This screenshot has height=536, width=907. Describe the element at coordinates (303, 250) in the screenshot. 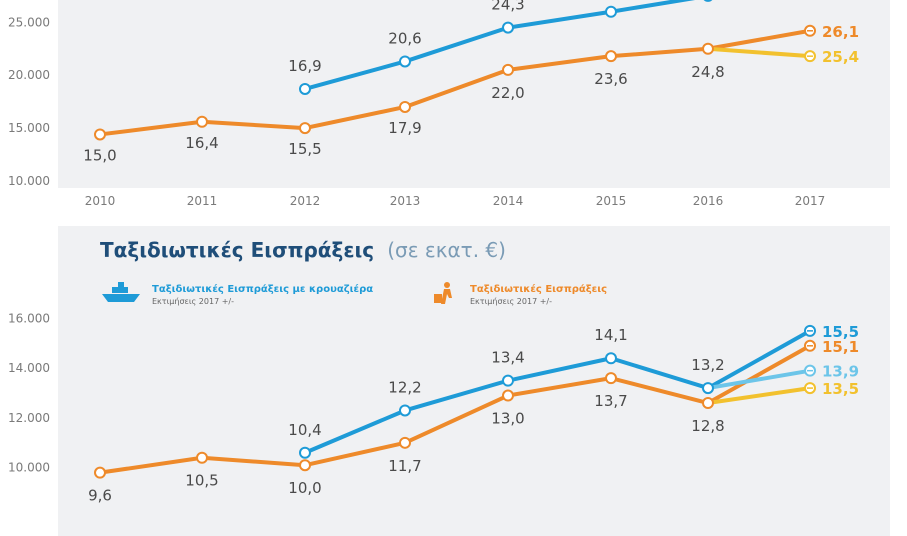

I see `bottom-chart-title: Ταξιδιωτικές Εισπράξεις (σε εκατ. €)` at that location.